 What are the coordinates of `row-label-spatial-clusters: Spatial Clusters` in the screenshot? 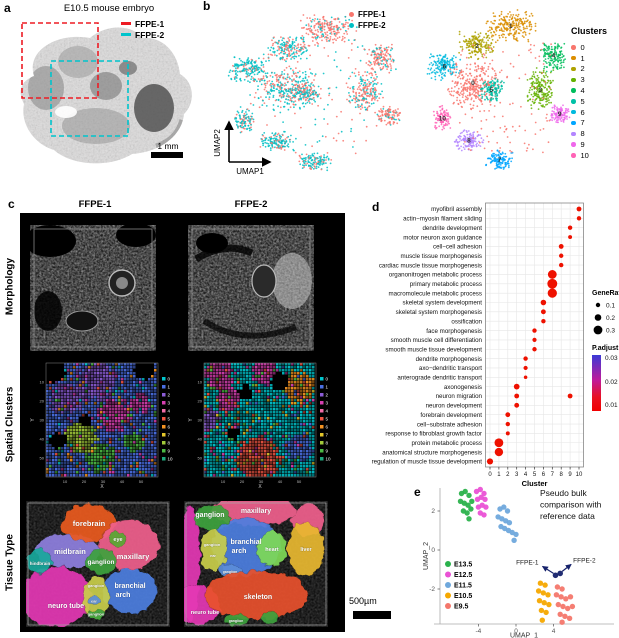 It's located at (10, 424).